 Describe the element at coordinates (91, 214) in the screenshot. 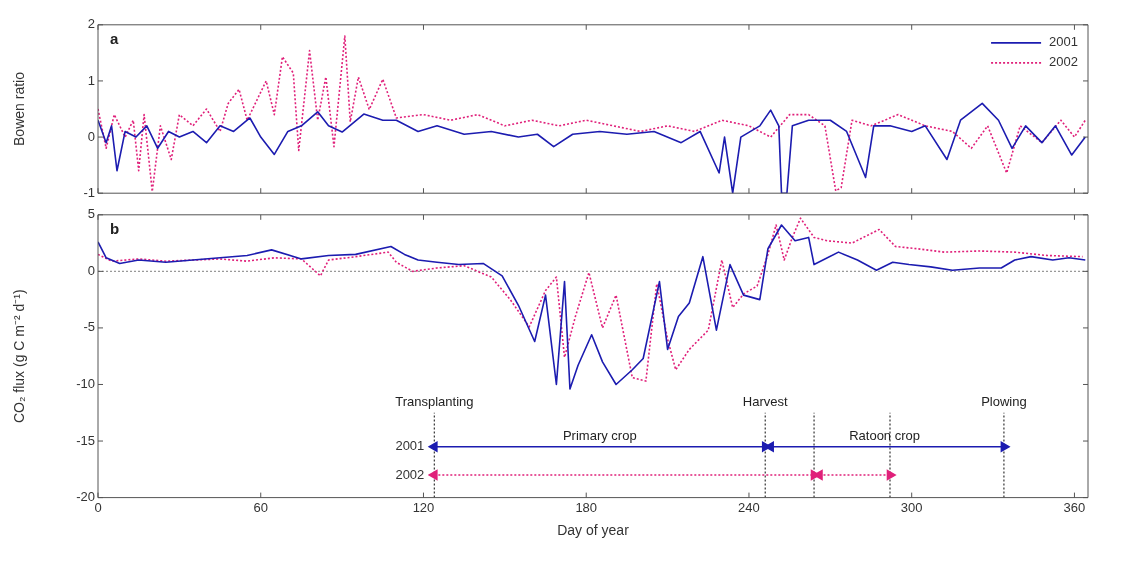

I see `y-tick-label: 5` at that location.